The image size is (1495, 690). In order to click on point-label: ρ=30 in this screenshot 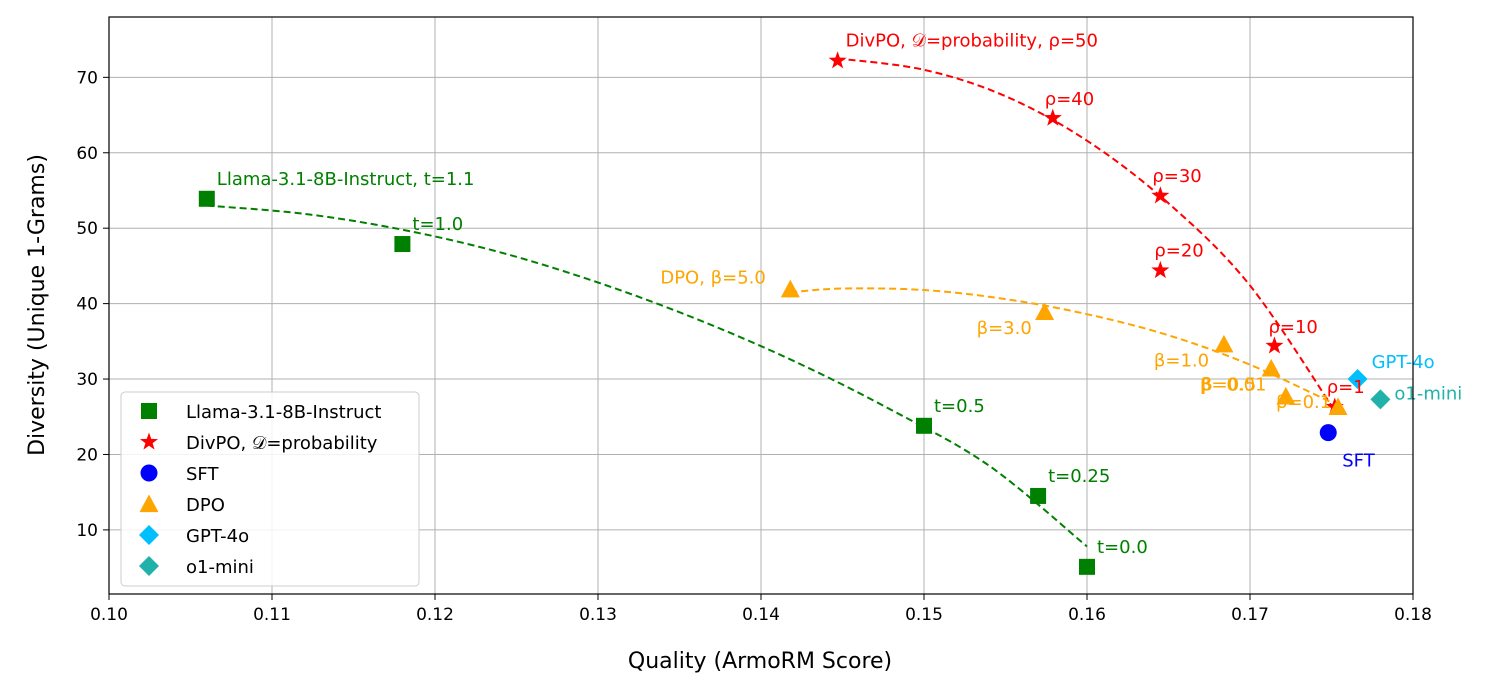, I will do `click(1176, 176)`.